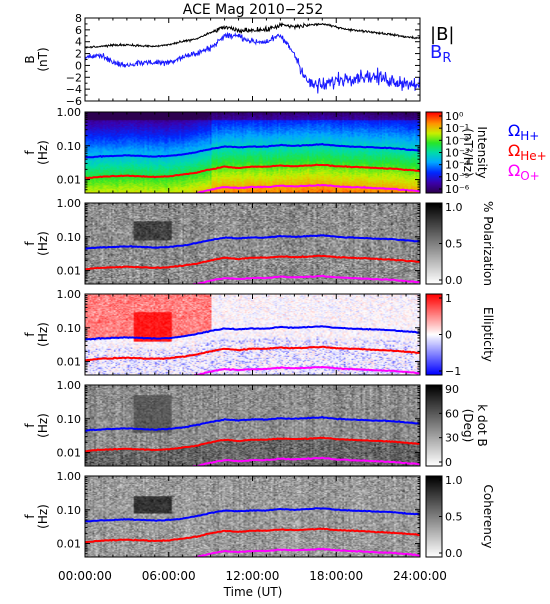 The width and height of the screenshot is (550, 604). Describe the element at coordinates (440, 54) in the screenshot. I see `legend-br: BR` at that location.